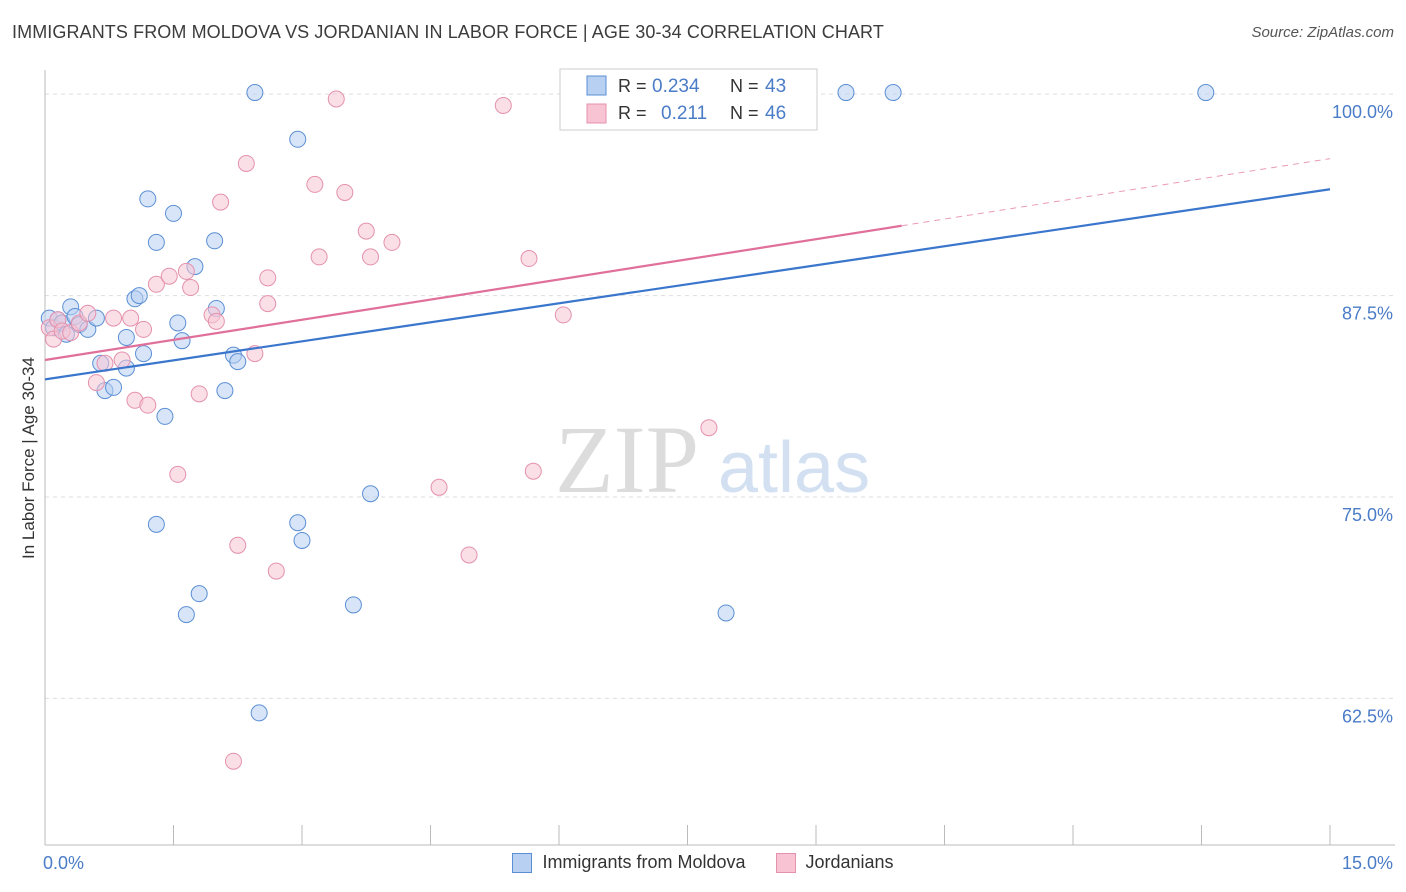 The image size is (1406, 892). I want to click on legend-swatch-blue, so click(522, 862).